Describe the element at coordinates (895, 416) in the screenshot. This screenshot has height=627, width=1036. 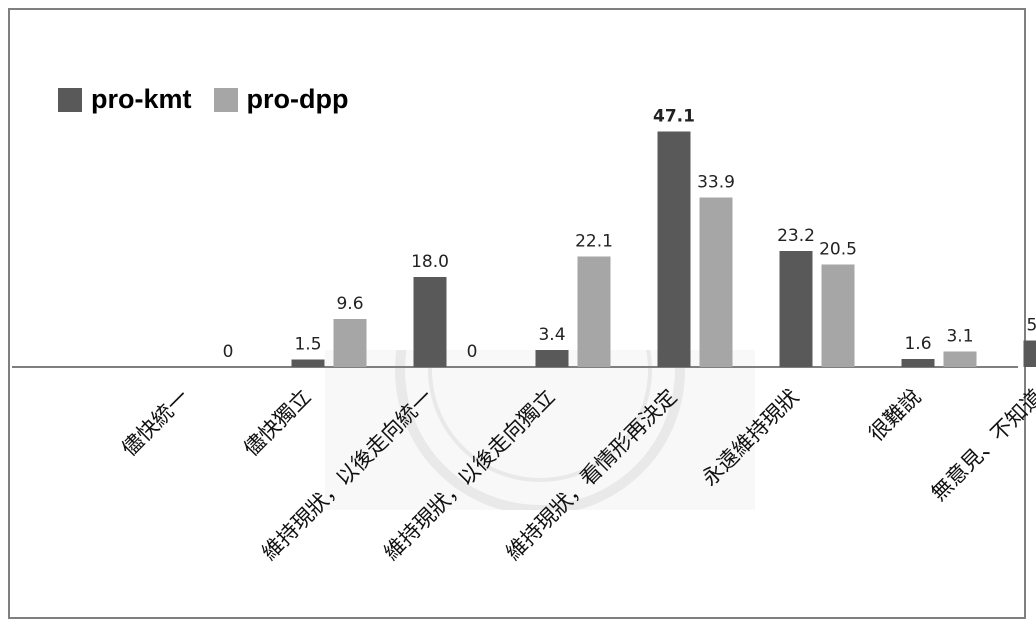
I see `category-label-7: 很難說` at that location.